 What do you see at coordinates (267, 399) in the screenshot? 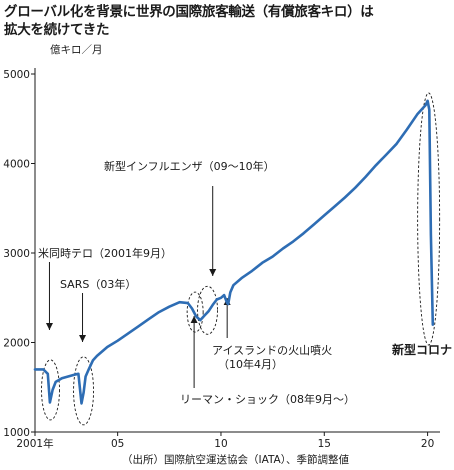
I see `annotation-lehman: リーマン・ショック（08年9月〜）` at bounding box center [267, 399].